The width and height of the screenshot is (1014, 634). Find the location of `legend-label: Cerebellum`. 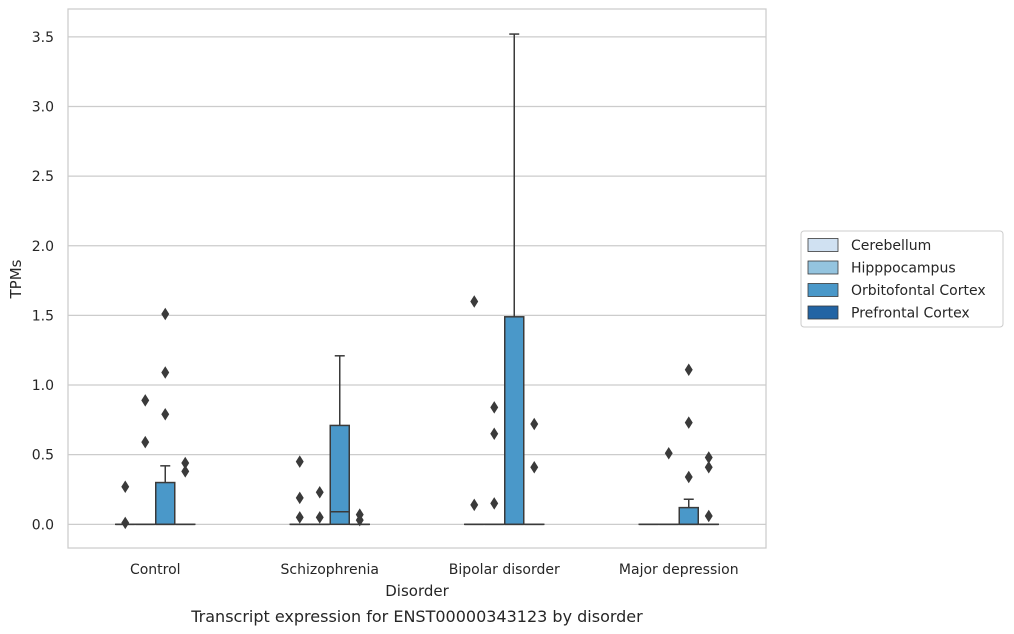

legend-label: Cerebellum is located at coordinates (891, 246).